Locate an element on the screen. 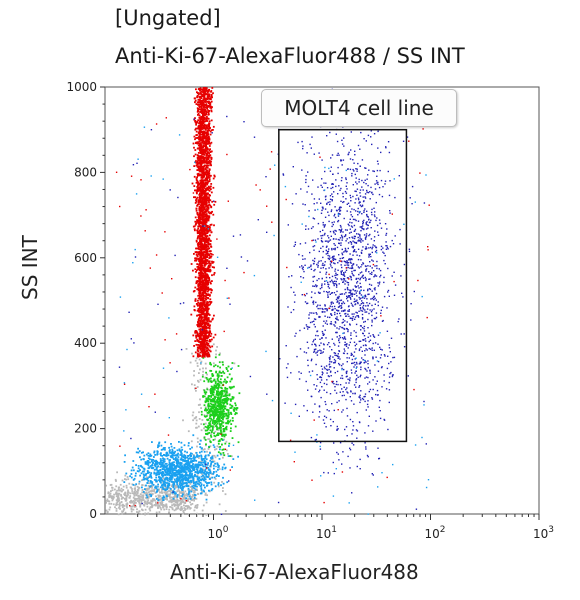  gate-label: [Ungated] is located at coordinates (168, 18).